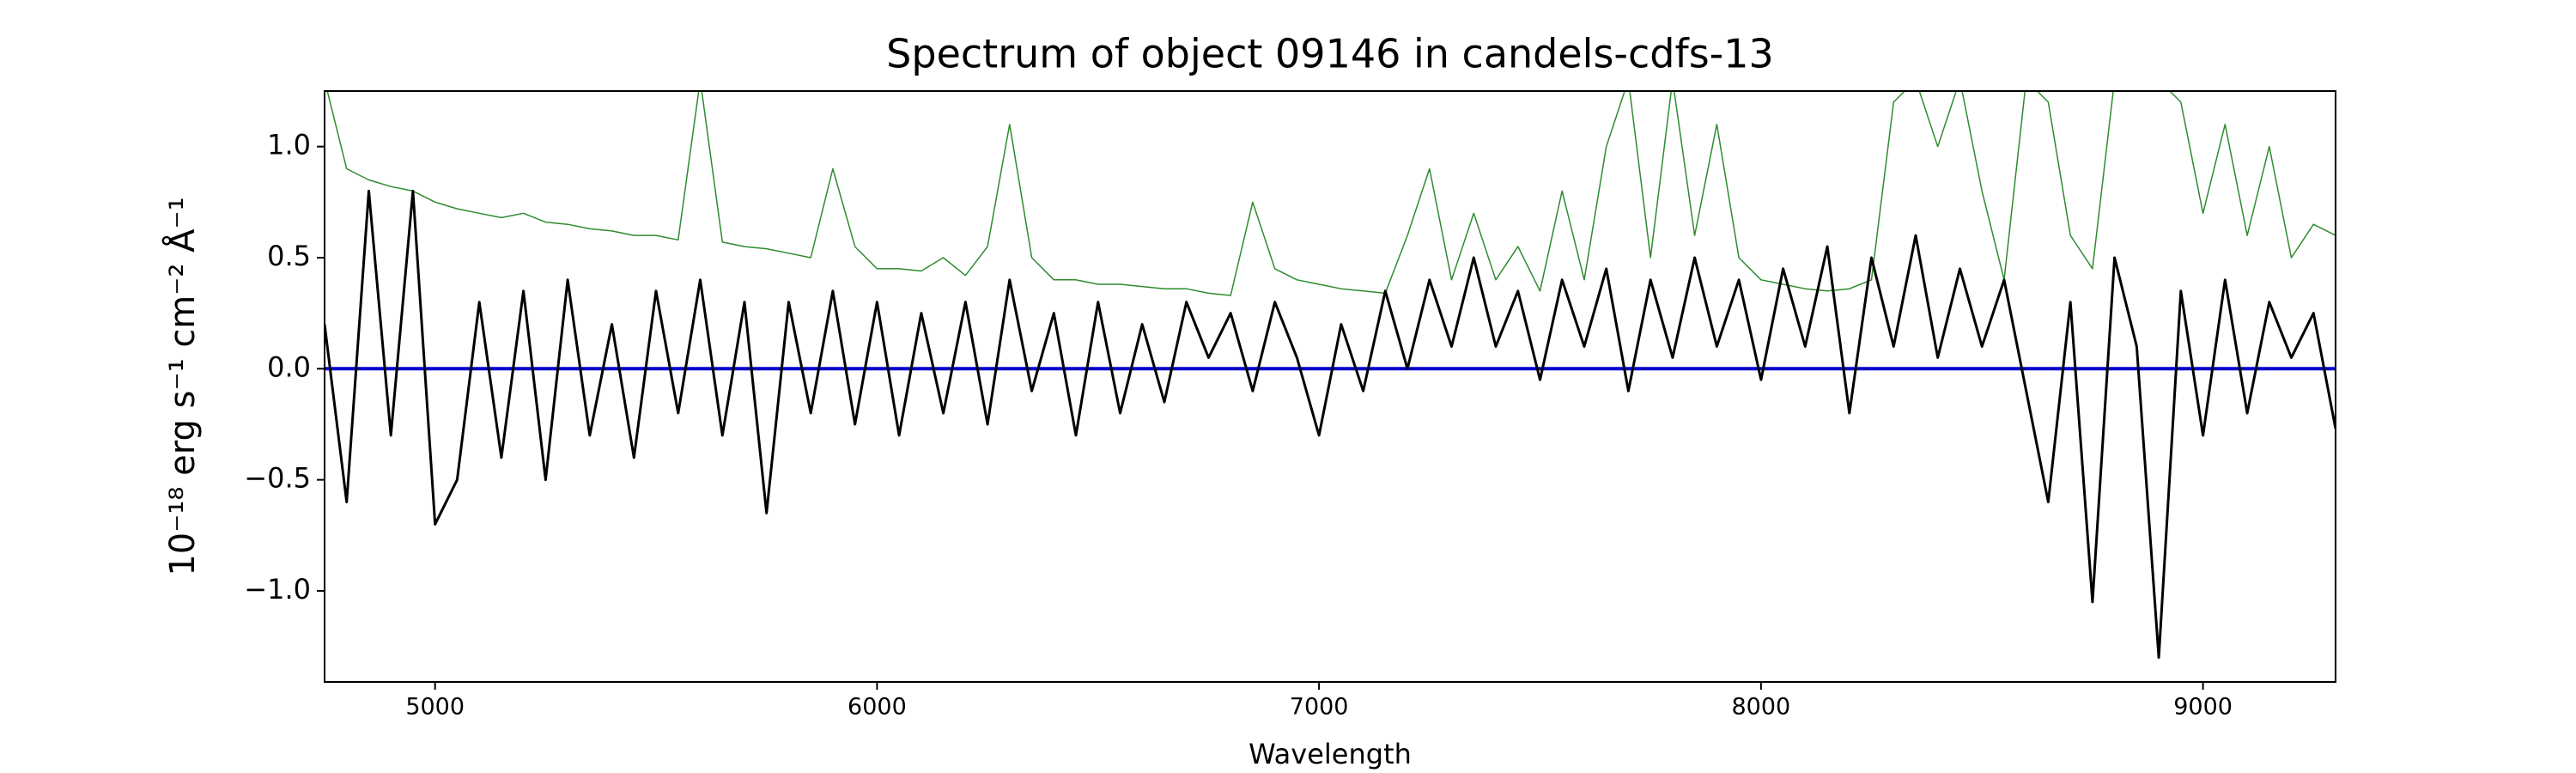  I want to click on y-axis-label: 10⁻¹⁸ erg s⁻¹ cm⁻² Å⁻¹, so click(182, 386).